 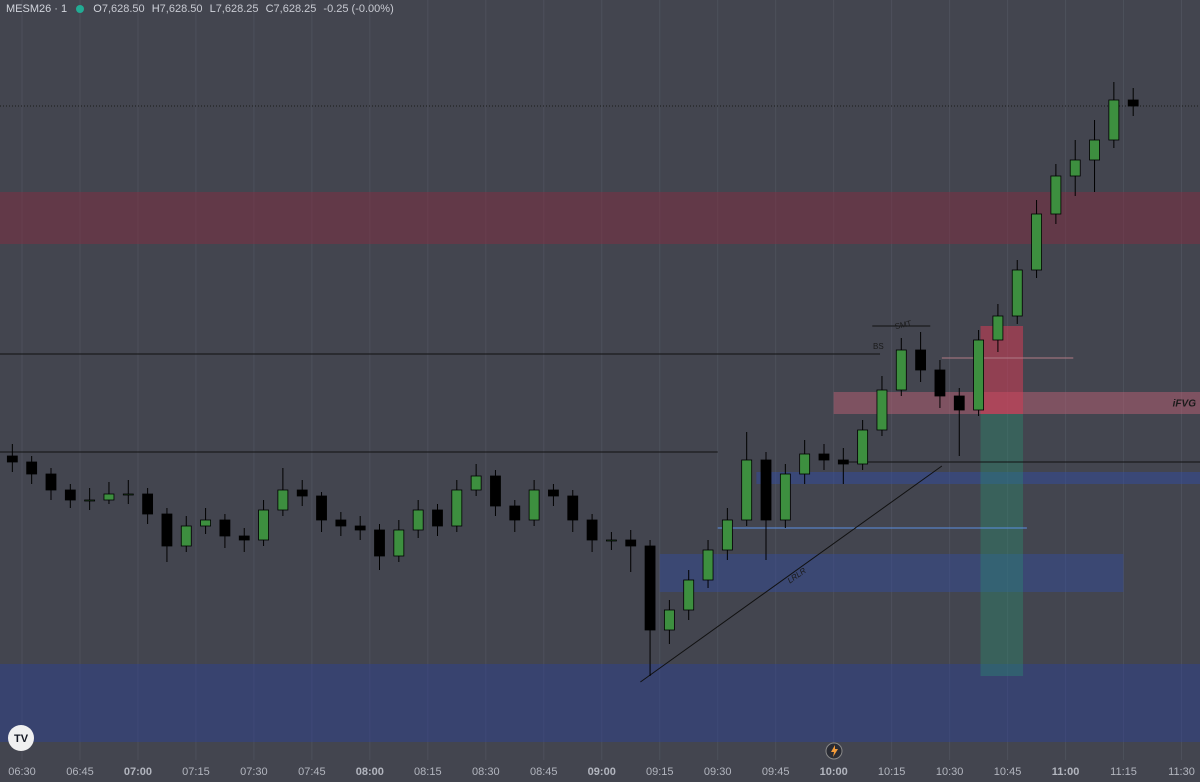 I want to click on c-label: C, so click(x=269, y=9).